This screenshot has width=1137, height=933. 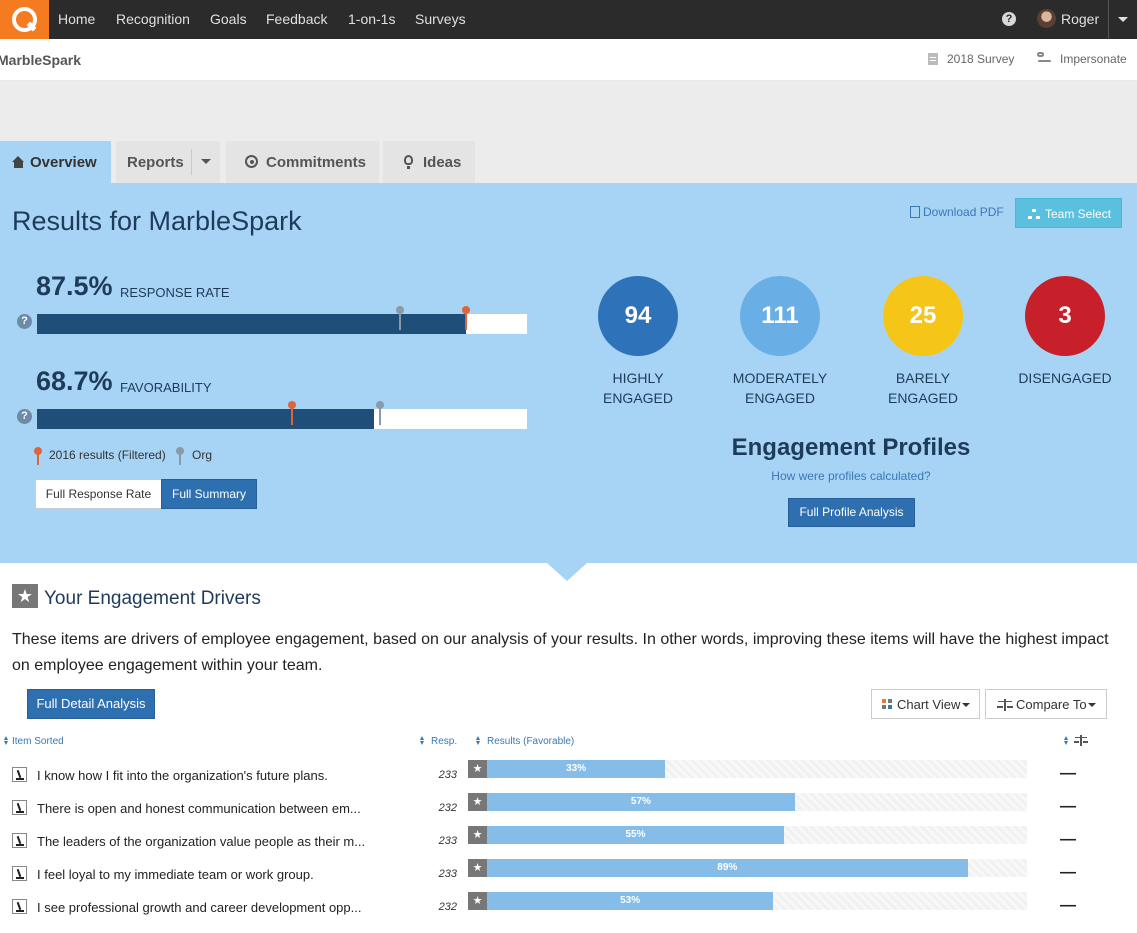 What do you see at coordinates (74, 381) in the screenshot?
I see `favorability-value: 68.7%` at bounding box center [74, 381].